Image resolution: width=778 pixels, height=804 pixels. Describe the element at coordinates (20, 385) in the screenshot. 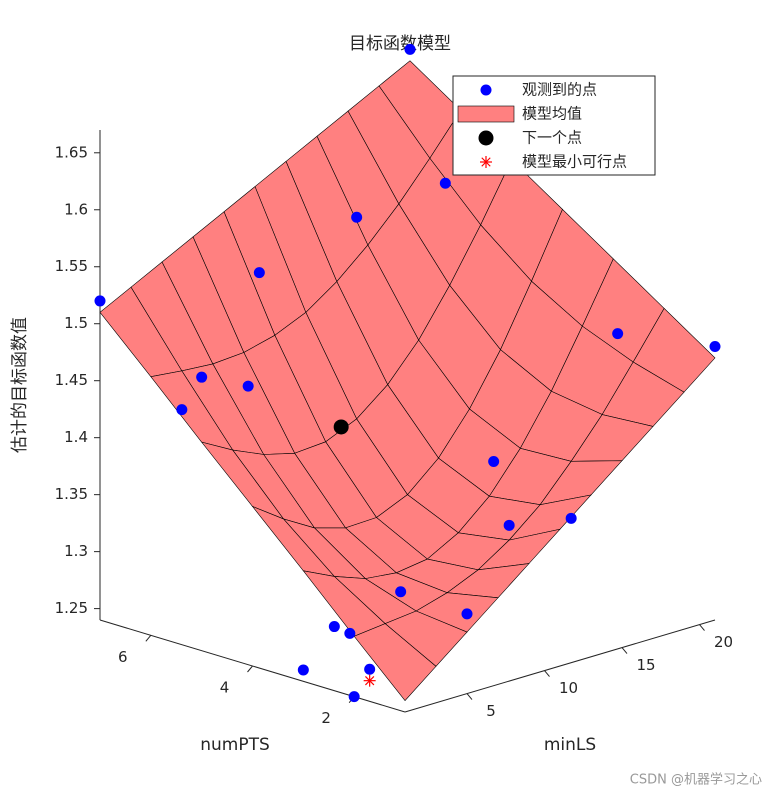

I see `z-axis-label: 估计的目标函数值` at that location.